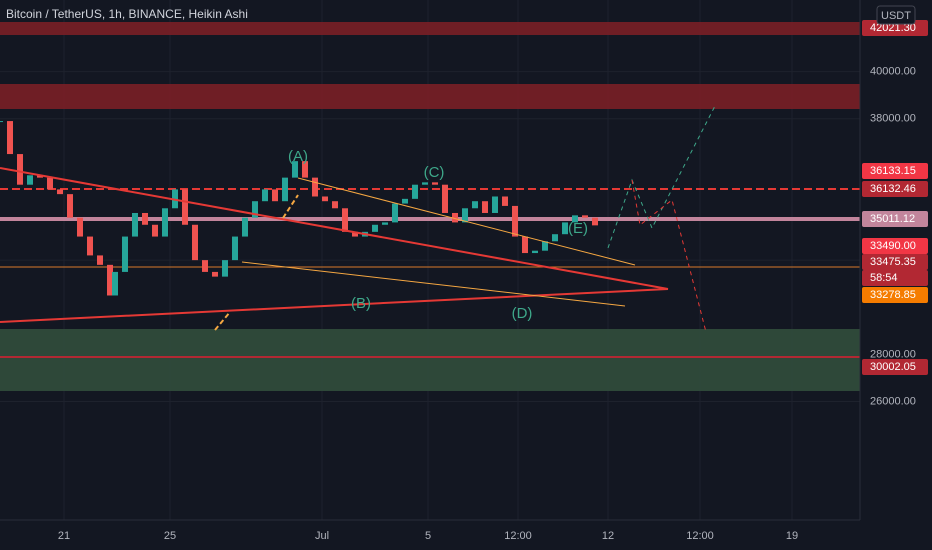 The width and height of the screenshot is (932, 550). I want to click on price-tag-label: 33278.85, so click(893, 295).